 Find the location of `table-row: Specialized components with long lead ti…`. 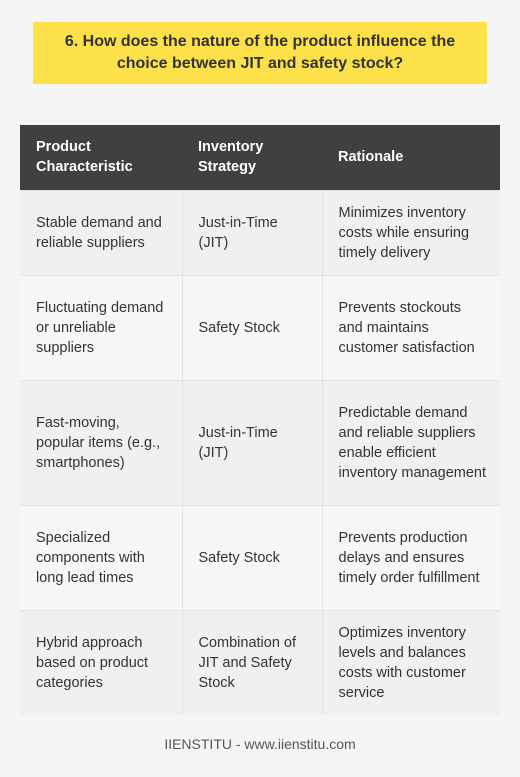

table-row: Specialized components with long lead ti… is located at coordinates (260, 557).